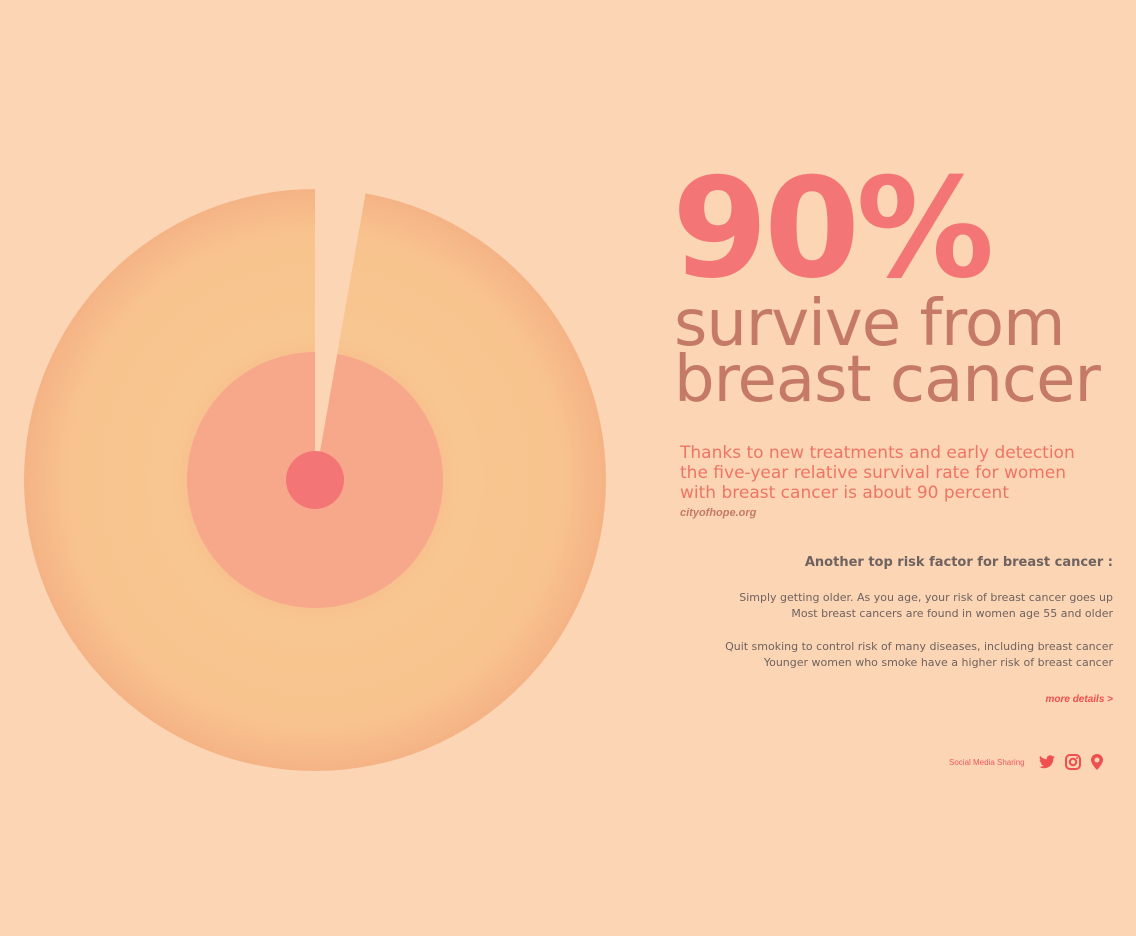 The width and height of the screenshot is (1136, 936). Describe the element at coordinates (341, 330) in the screenshot. I see `gap-wedge` at that location.